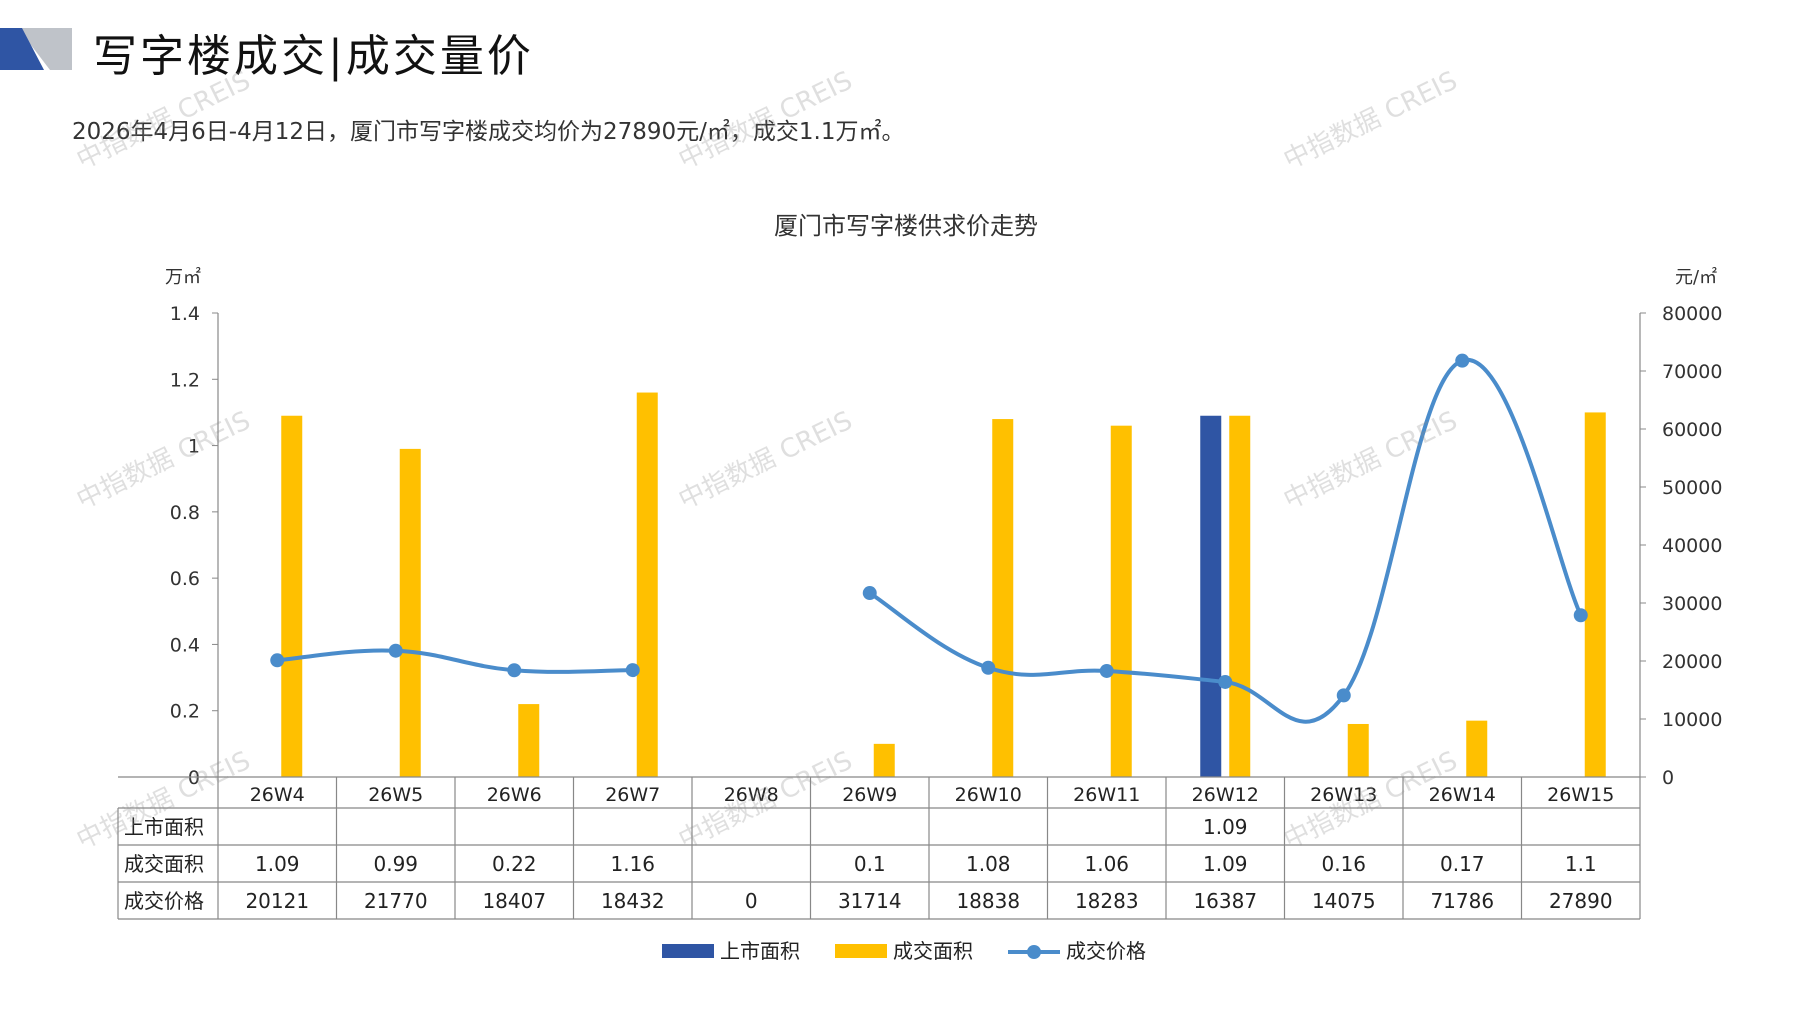  I want to click on table-cell-value: 20121, so click(277, 901).